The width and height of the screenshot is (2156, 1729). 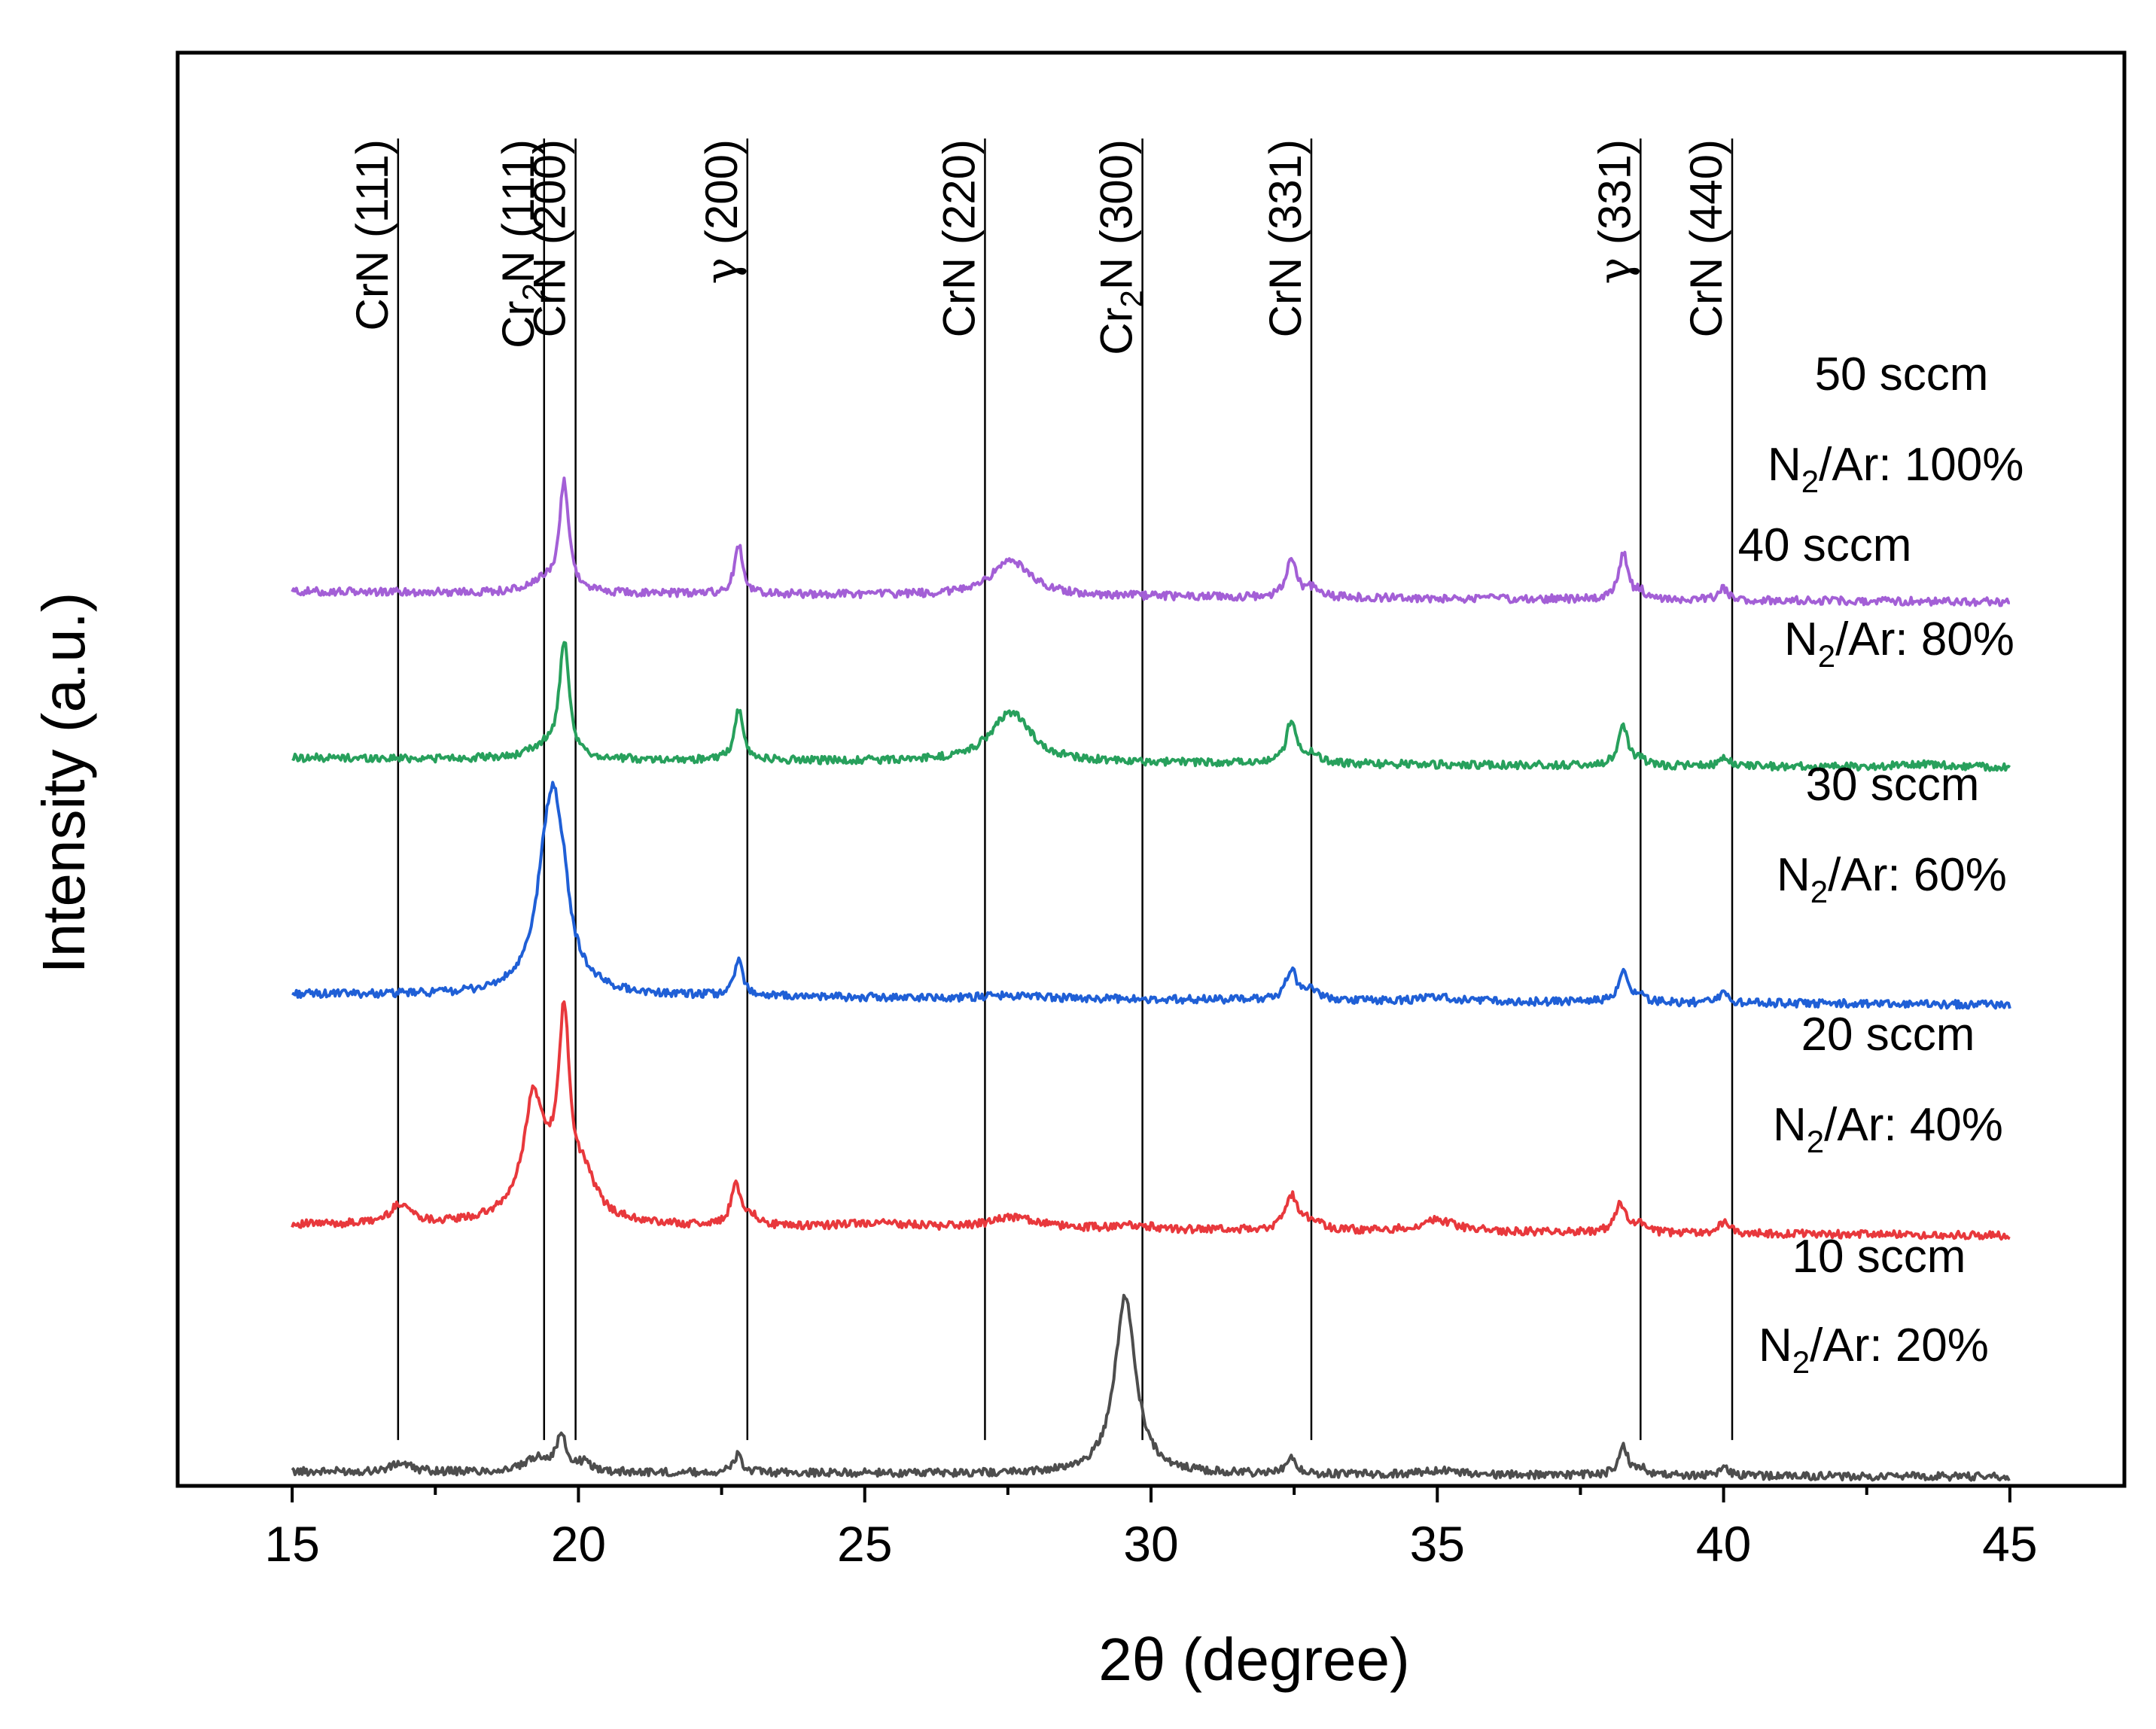 What do you see at coordinates (1151, 1120) in the screenshot?
I see `series-line-20-sccm` at bounding box center [1151, 1120].